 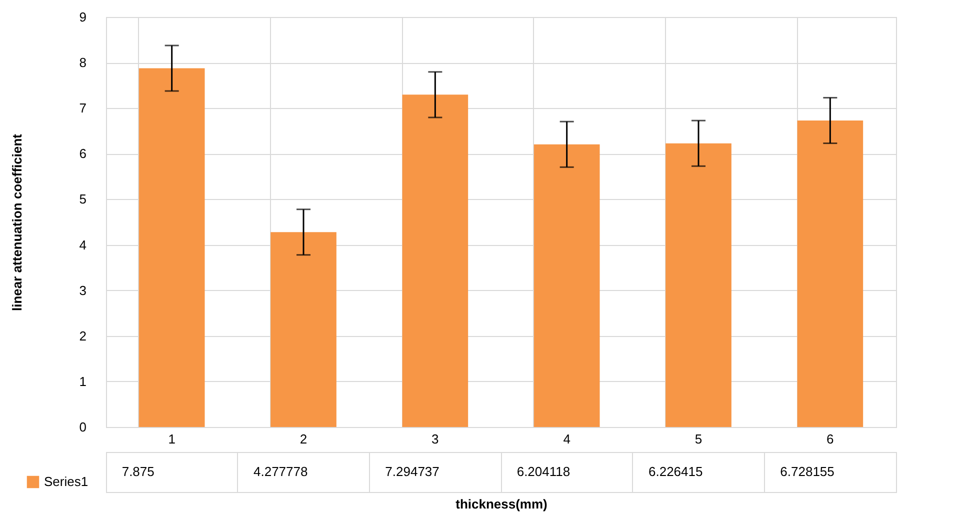 I want to click on y-tick-label: 6, so click(x=82, y=154).